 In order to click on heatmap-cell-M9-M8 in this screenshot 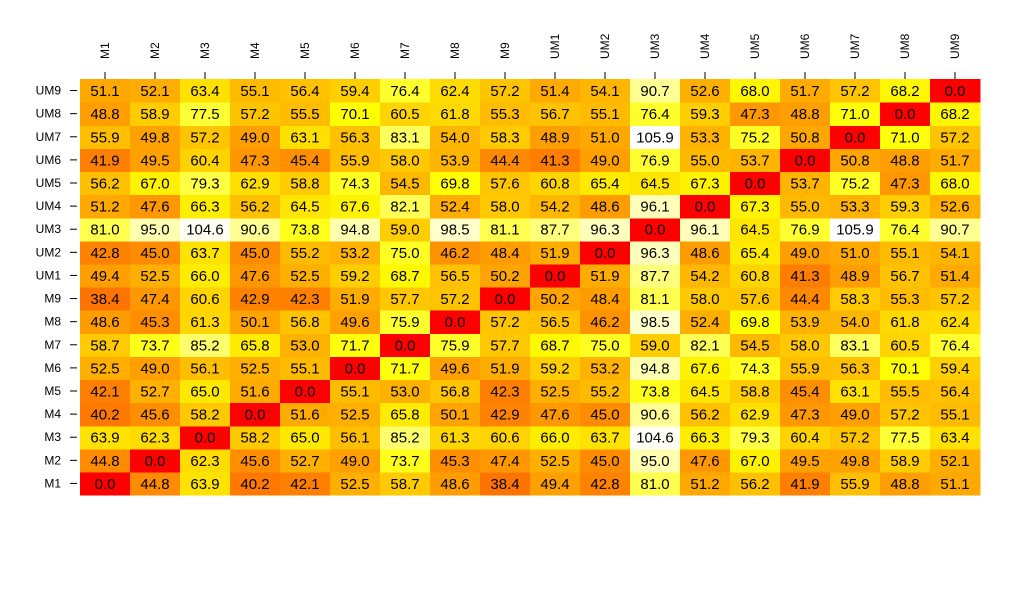, I will do `click(455, 299)`.